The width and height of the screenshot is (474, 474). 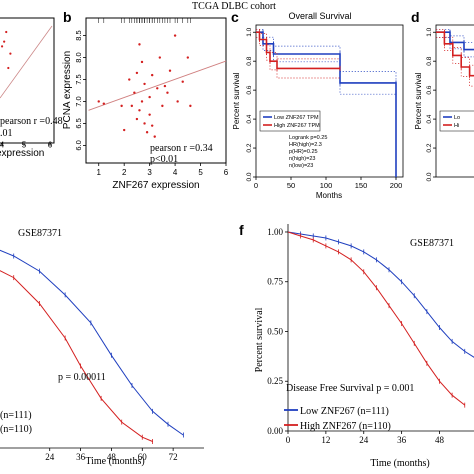 What do you see at coordinates (26, 62) in the screenshot?
I see `panel-a-trend-line` at bounding box center [26, 62].